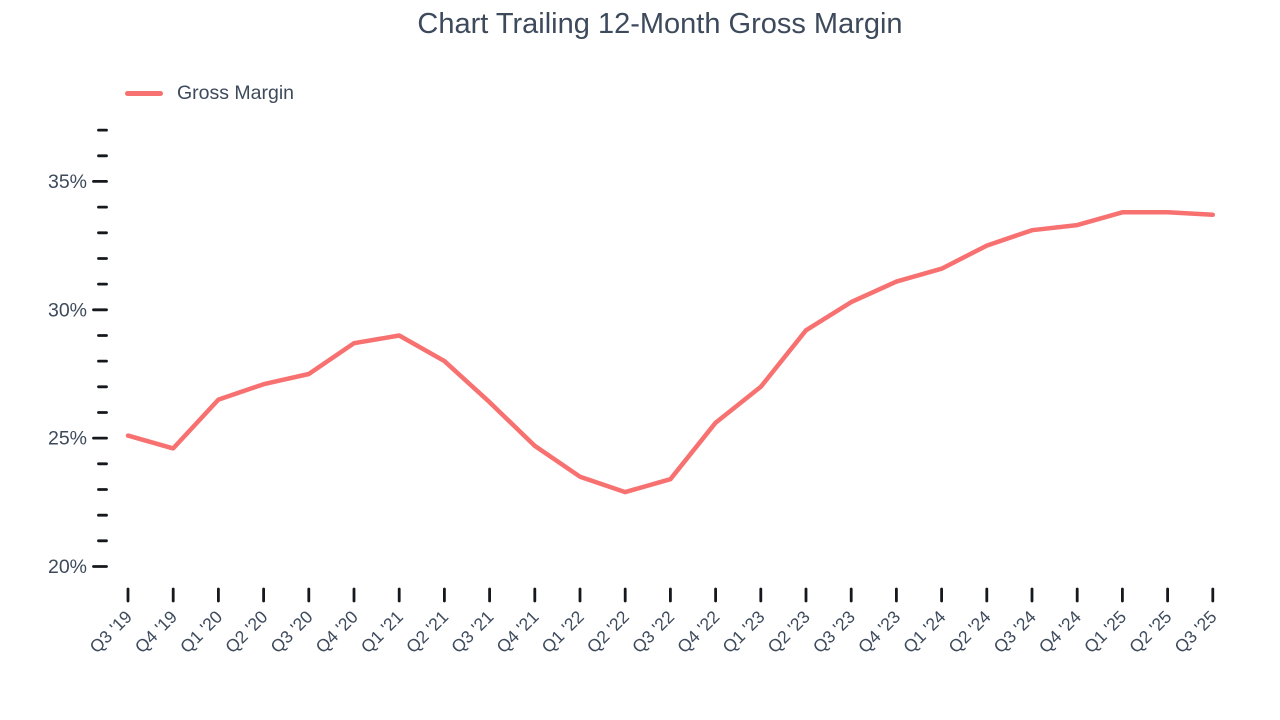 The image size is (1280, 720). I want to click on x-tick-label: Q4 '22, so click(698, 632).